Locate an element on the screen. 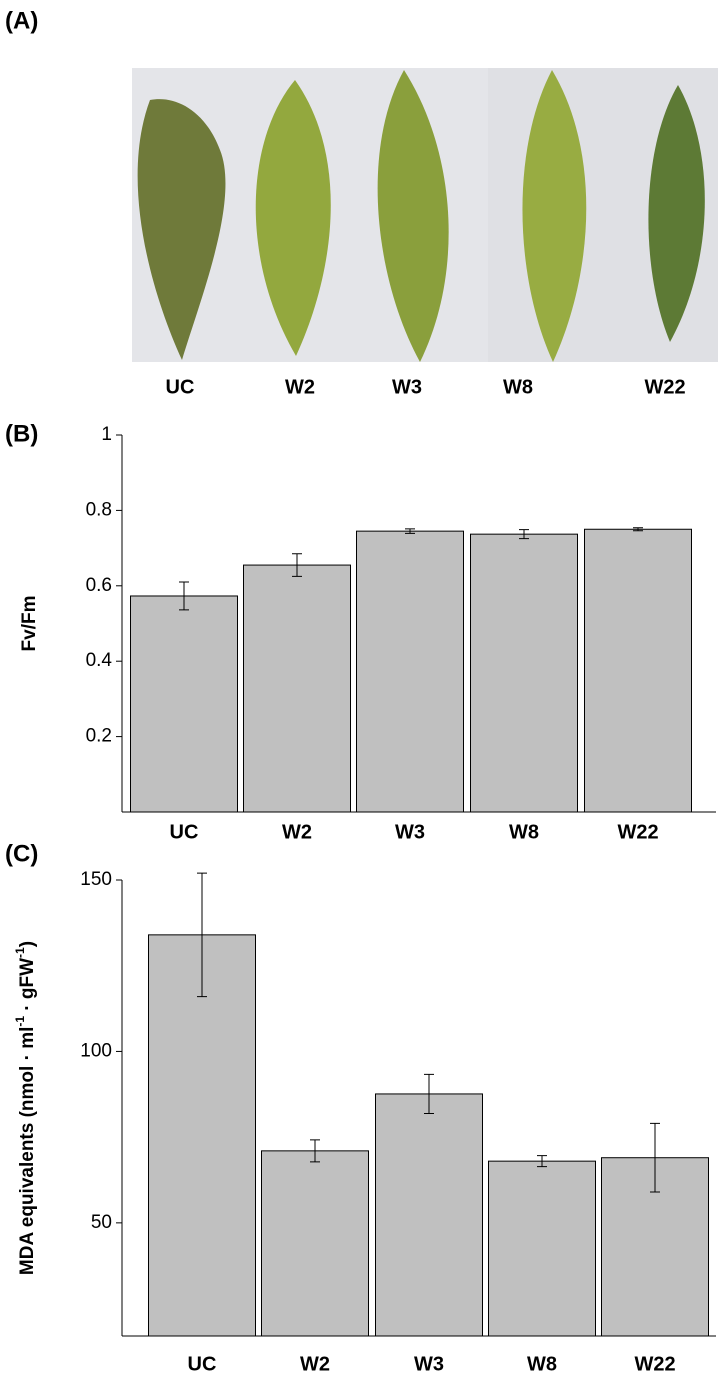 This screenshot has width=728, height=1382. panel-label: (C) is located at coordinates (21, 853).